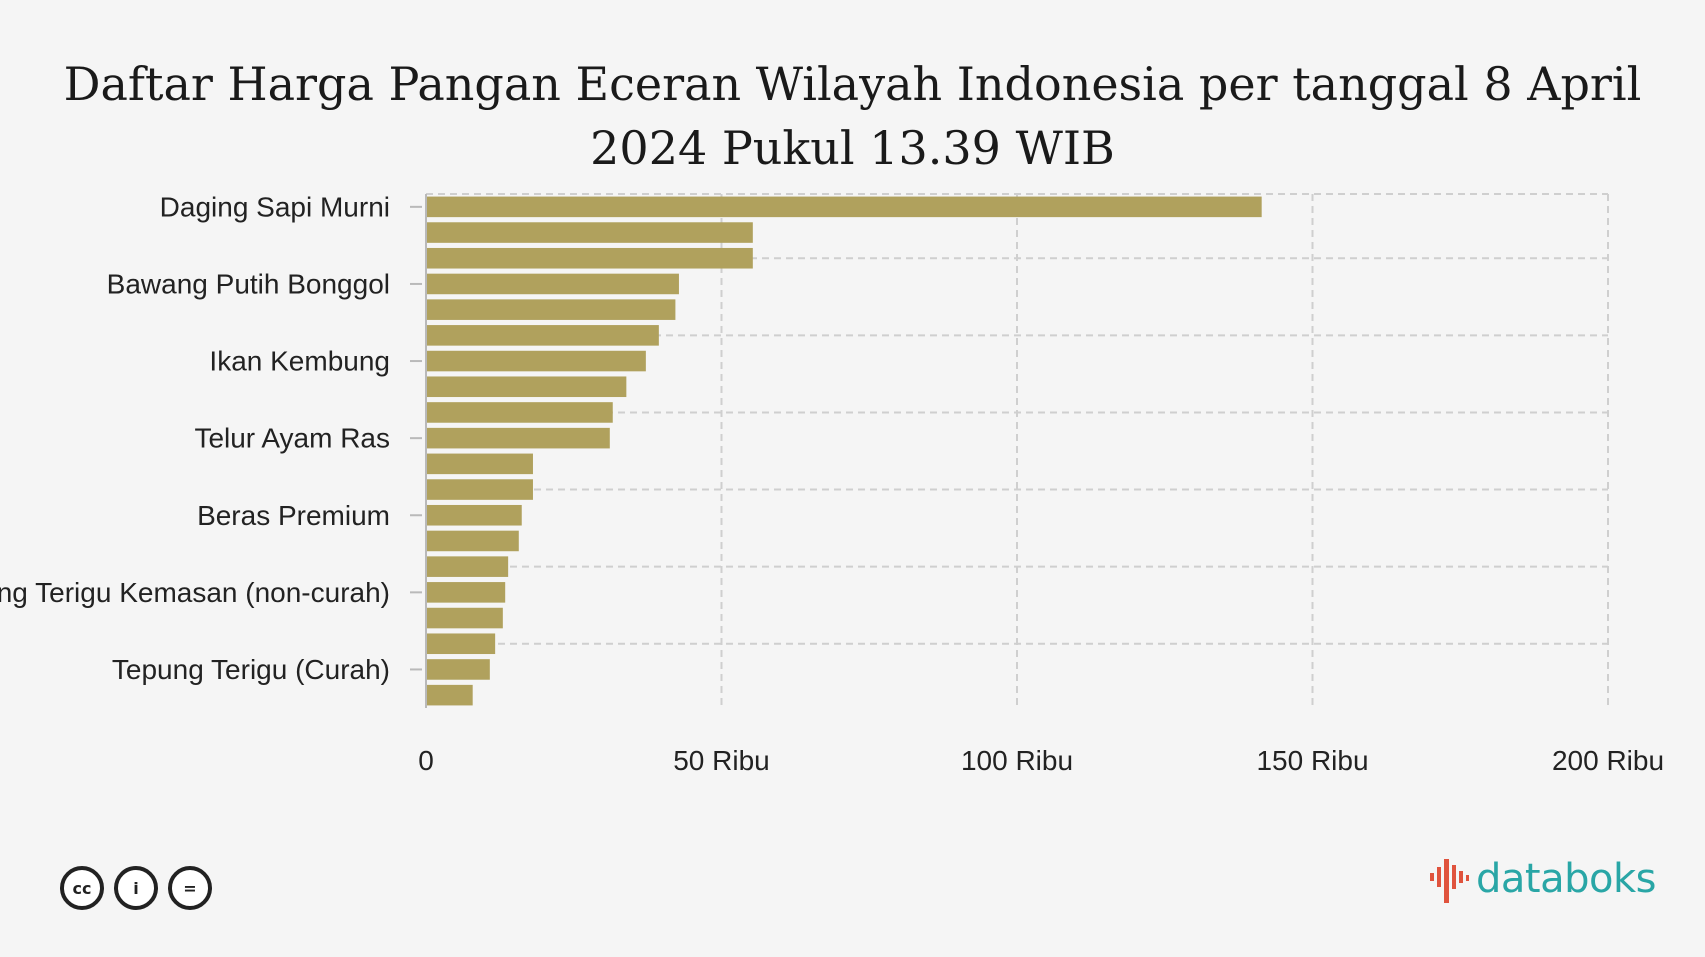 This screenshot has width=1705, height=957. I want to click on nd-icon: =, so click(190, 888).